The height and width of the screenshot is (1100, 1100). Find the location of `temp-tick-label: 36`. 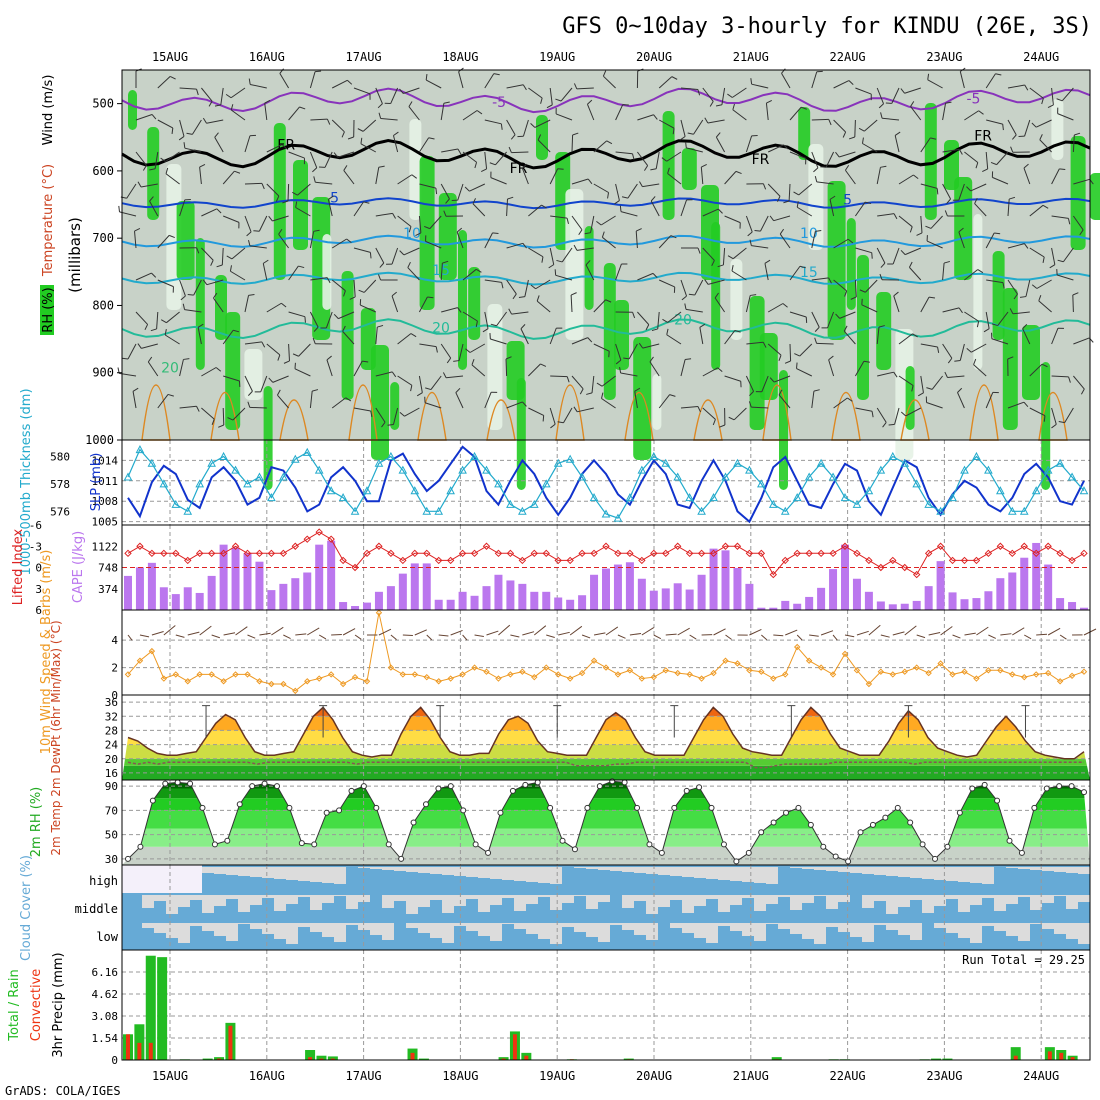

temp-tick-label: 36 is located at coordinates (111, 702).